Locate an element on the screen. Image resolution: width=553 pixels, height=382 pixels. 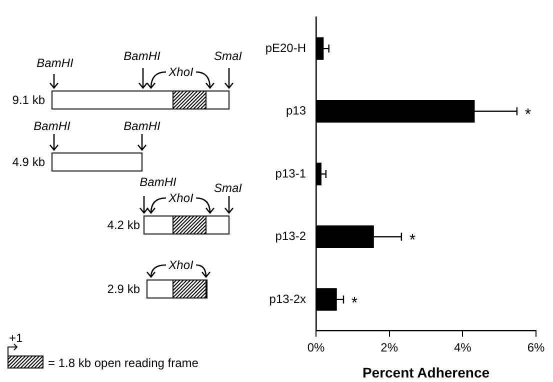
x-tick-label: 2% is located at coordinates (389, 347).